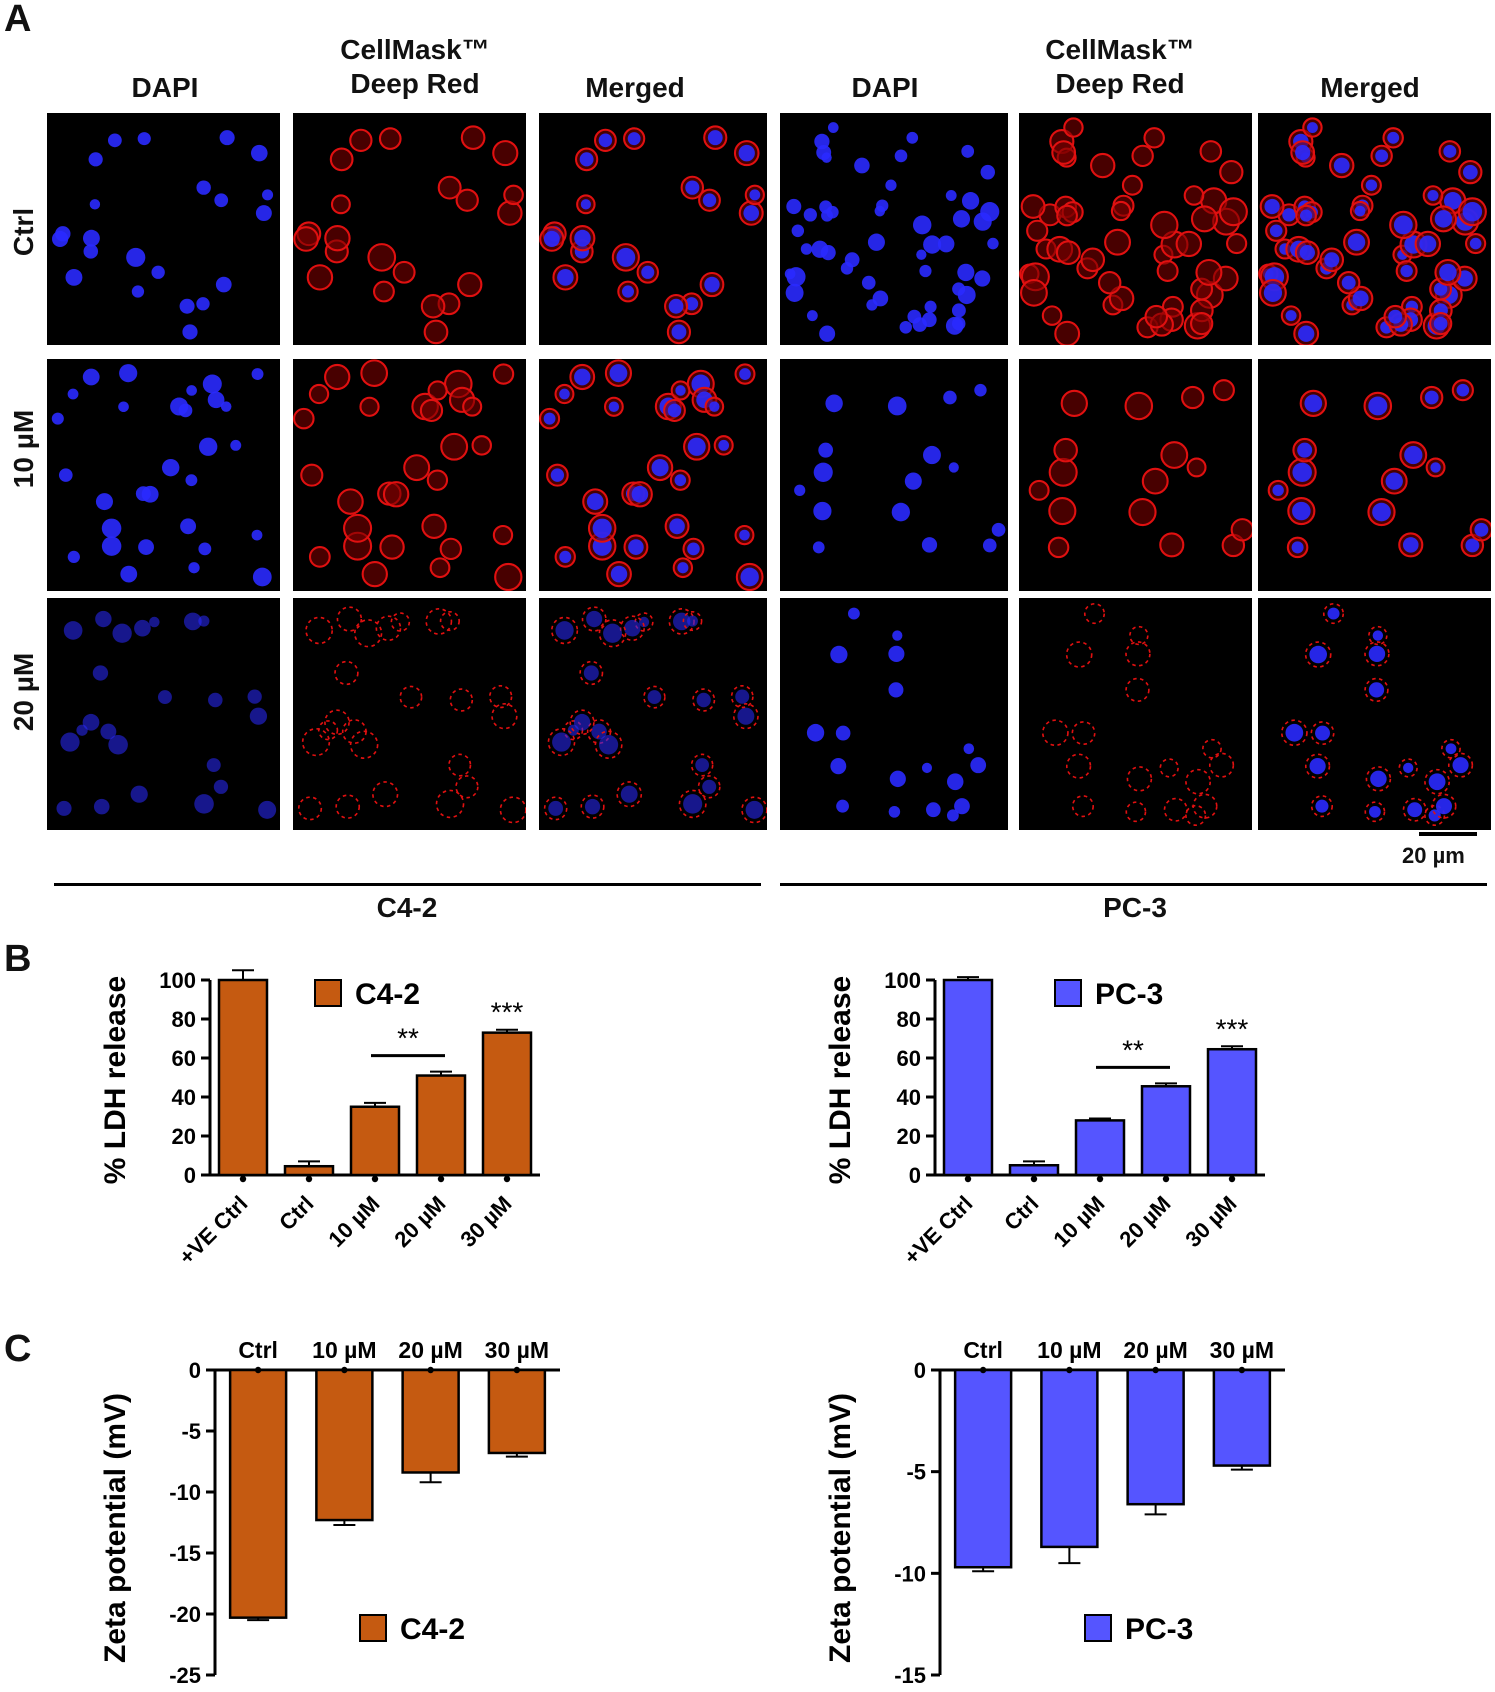 Image resolution: width=1495 pixels, height=1692 pixels. I want to click on scale-bar, so click(1448, 834).